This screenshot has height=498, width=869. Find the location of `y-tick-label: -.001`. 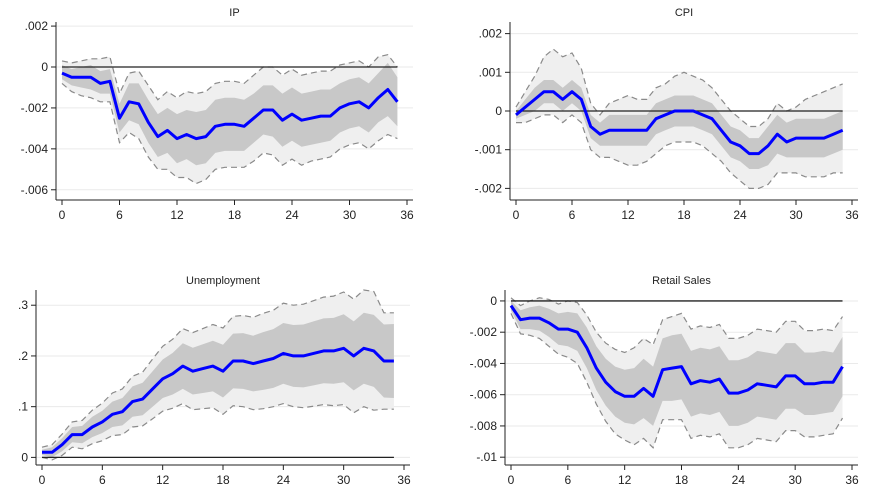

y-tick-label: -.001 is located at coordinates (489, 150).